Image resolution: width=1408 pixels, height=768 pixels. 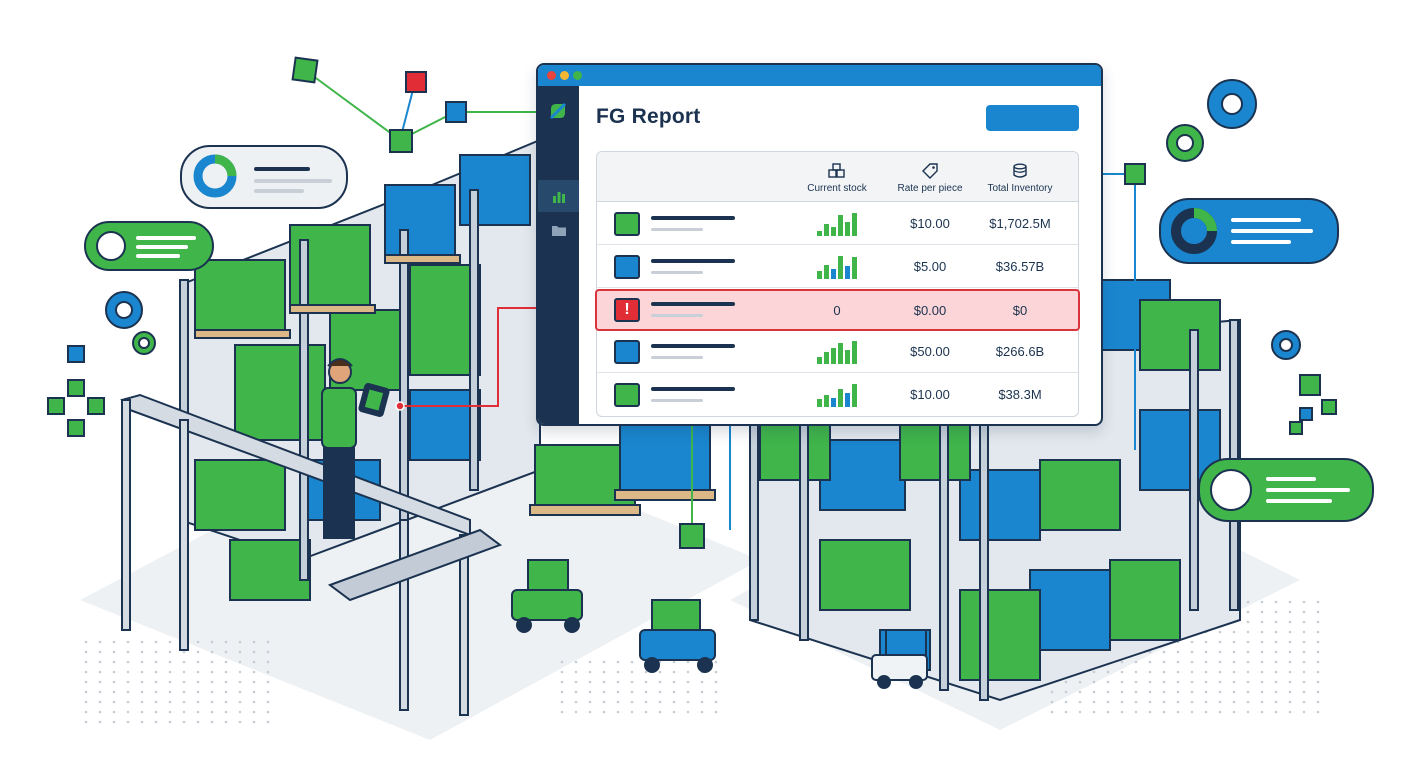 I want to click on current-stock-cell: 0, so click(x=837, y=310).